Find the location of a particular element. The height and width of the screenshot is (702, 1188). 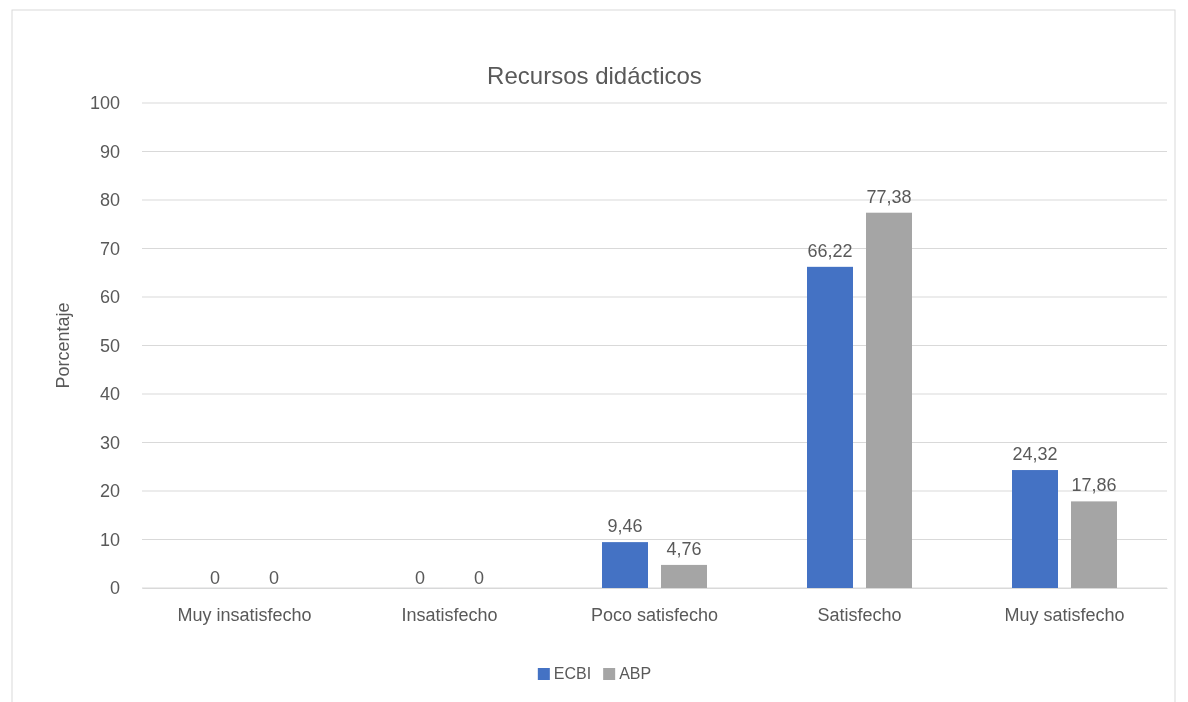

y-tick-label: 70 is located at coordinates (109, 248).